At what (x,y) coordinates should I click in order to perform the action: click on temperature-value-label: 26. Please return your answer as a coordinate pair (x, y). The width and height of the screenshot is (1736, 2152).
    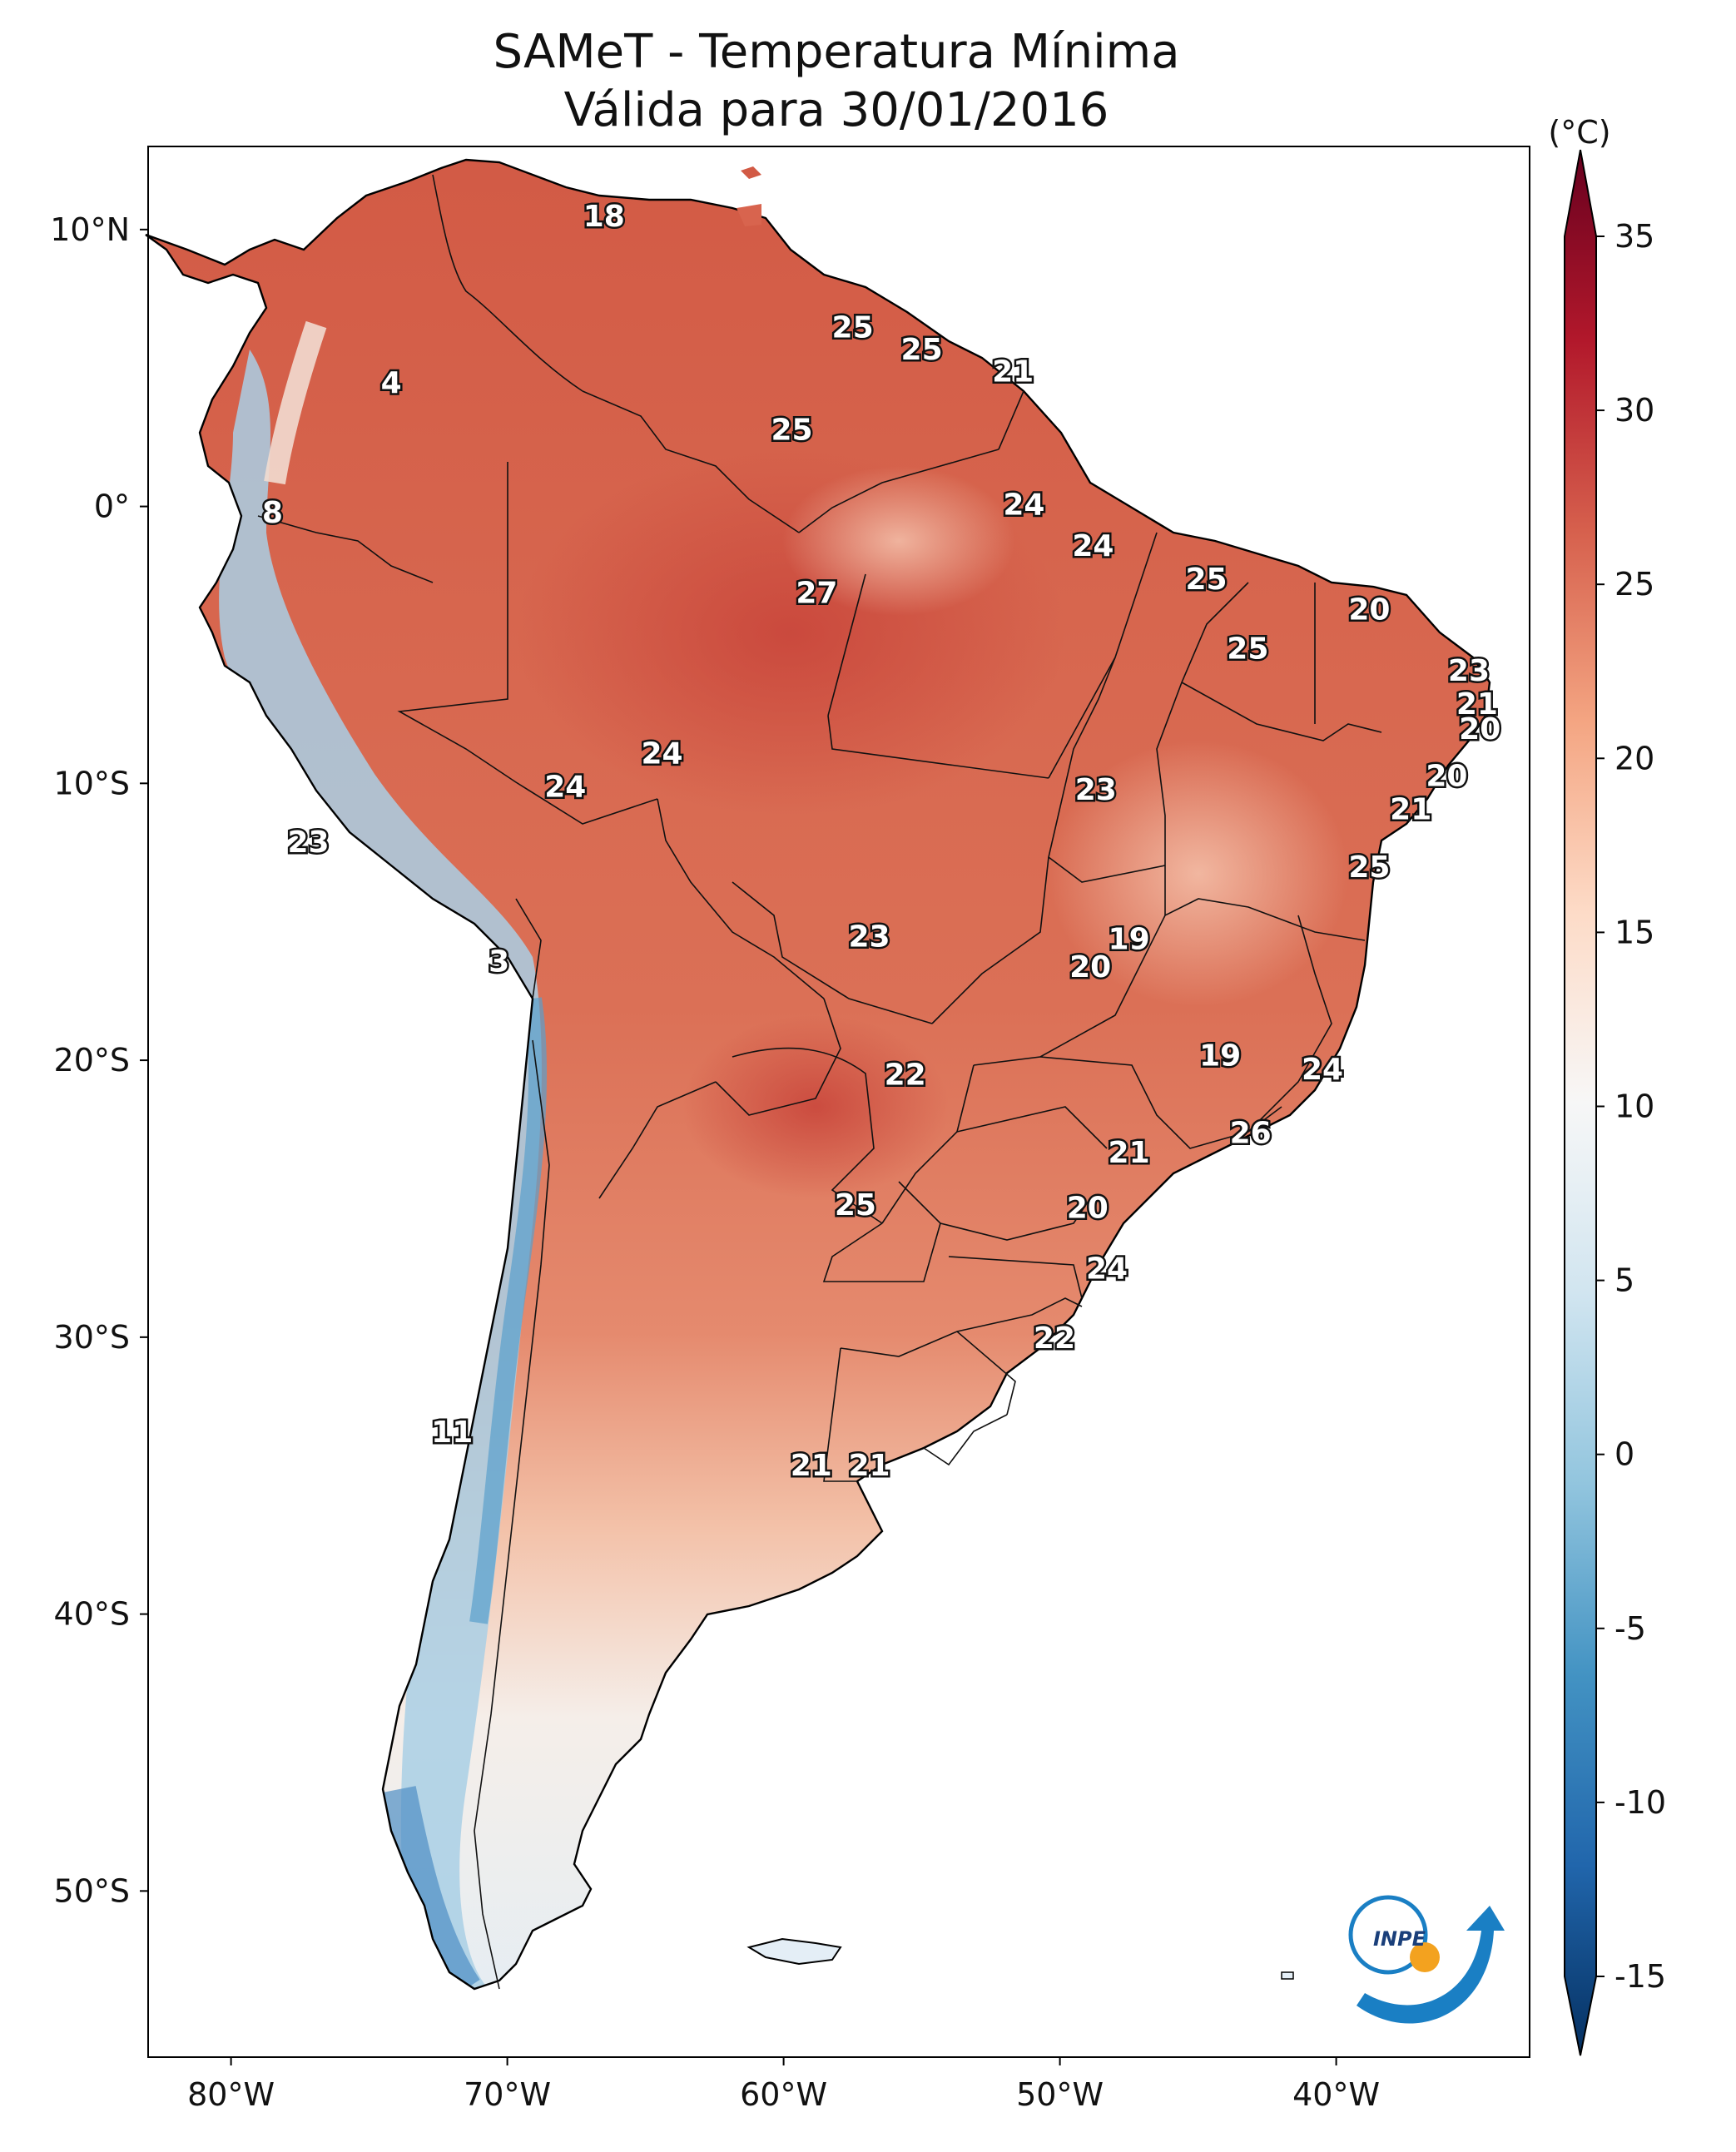
    Looking at the image, I should click on (1251, 1134).